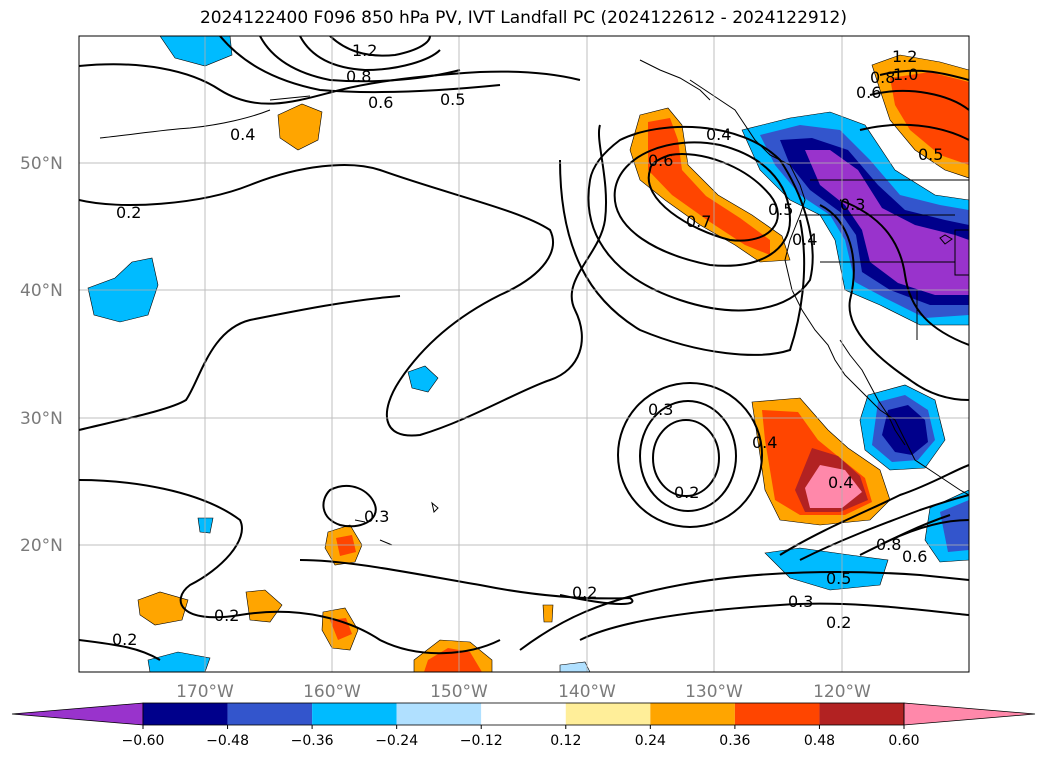 Image resolution: width=1047 pixels, height=765 pixels. What do you see at coordinates (227, 741) in the screenshot?
I see `colorbar-tick-label: −0.48` at bounding box center [227, 741].